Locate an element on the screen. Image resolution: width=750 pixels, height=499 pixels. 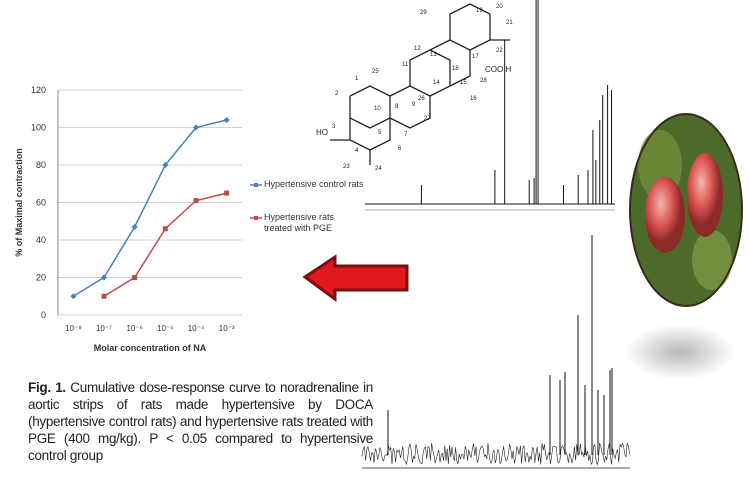
atom-label: 4 is located at coordinates (357, 151).